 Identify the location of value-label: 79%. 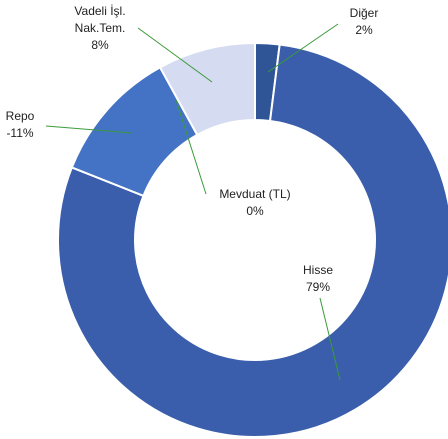
(318, 287).